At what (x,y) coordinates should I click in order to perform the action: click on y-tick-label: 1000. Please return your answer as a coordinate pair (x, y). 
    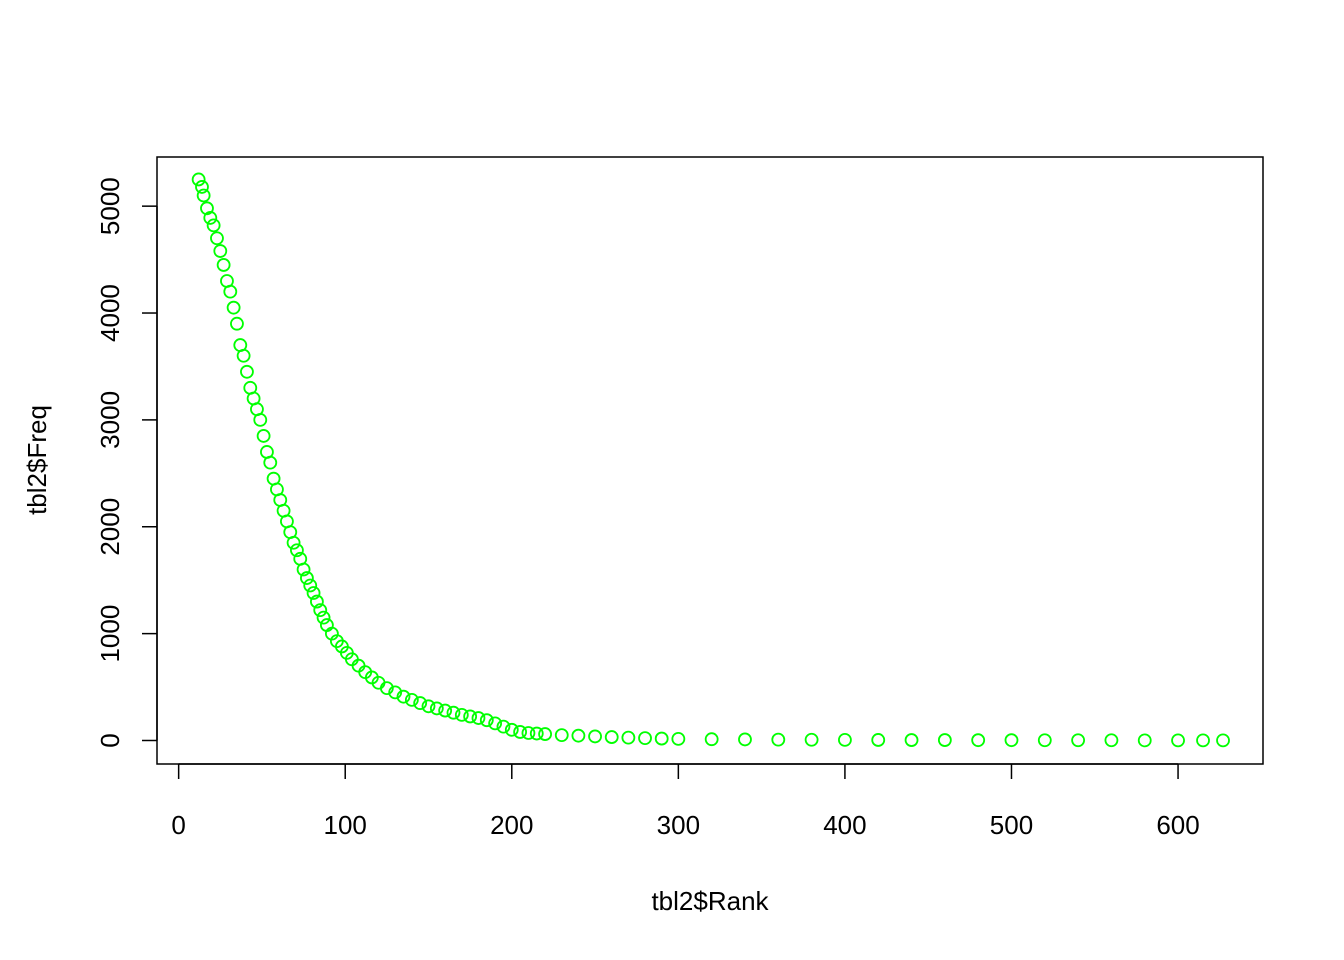
    Looking at the image, I should click on (110, 634).